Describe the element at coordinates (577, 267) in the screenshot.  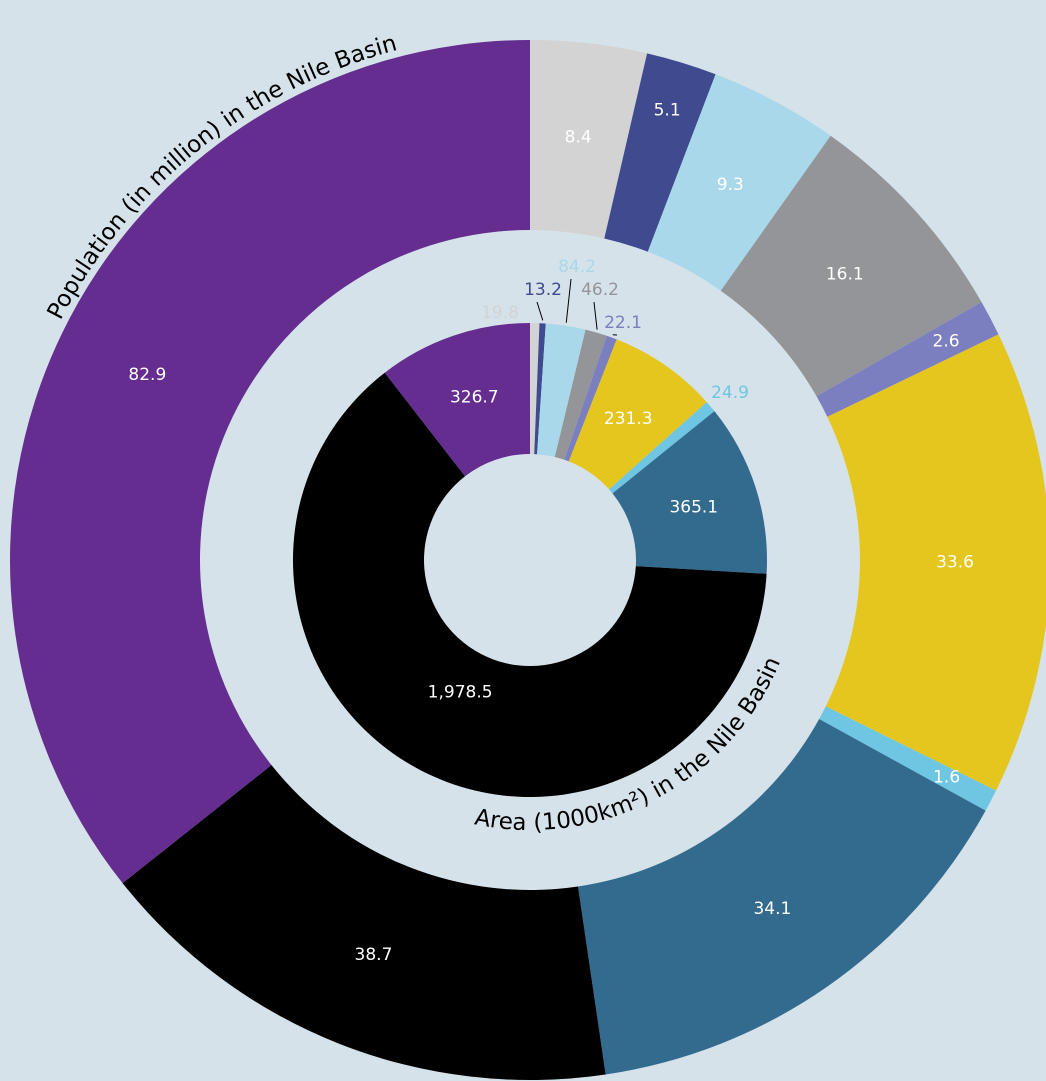
I see `inner-label: 84.2` at that location.